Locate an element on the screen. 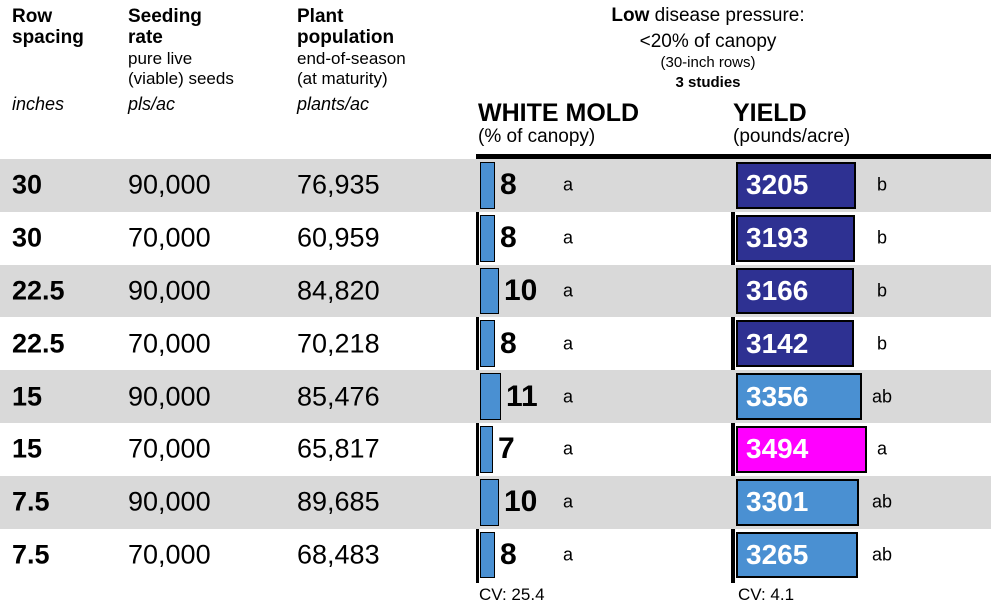 The image size is (991, 613). condition-title-rest: disease pressure: is located at coordinates (727, 15).